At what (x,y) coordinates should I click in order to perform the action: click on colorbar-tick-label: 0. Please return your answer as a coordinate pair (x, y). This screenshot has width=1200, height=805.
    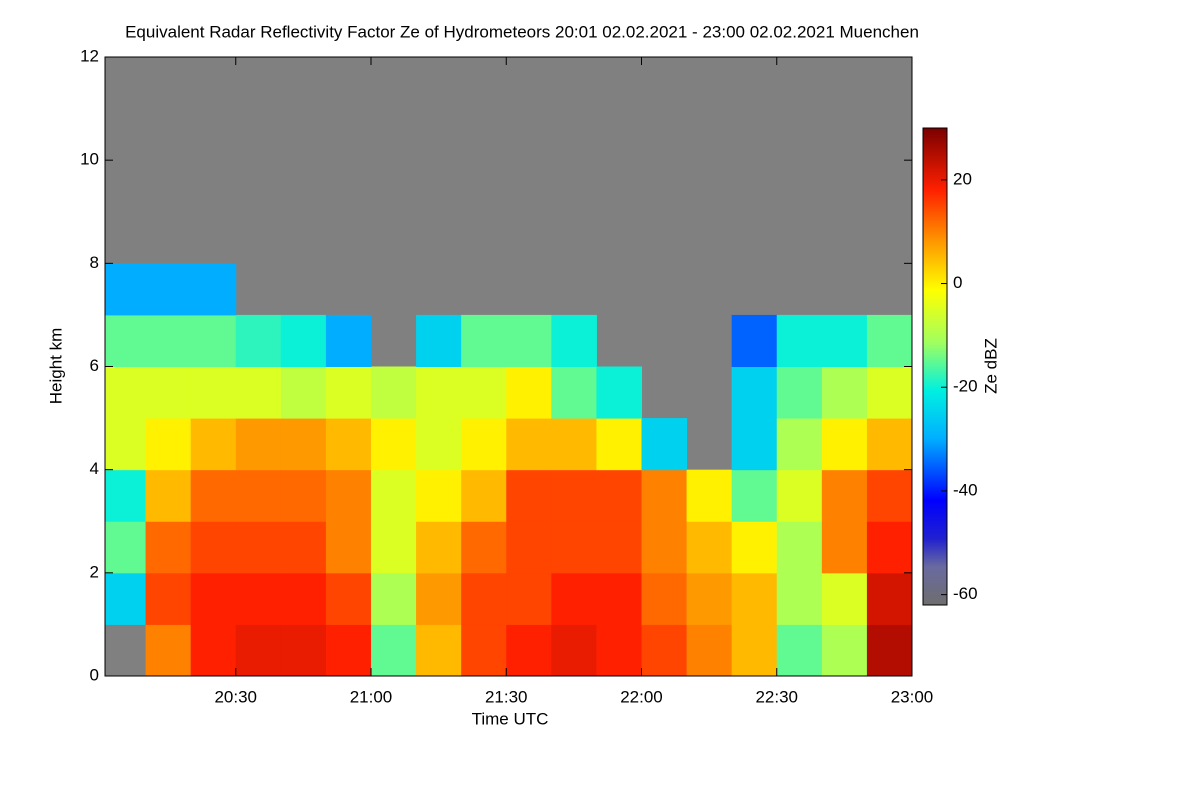
    Looking at the image, I should click on (957, 282).